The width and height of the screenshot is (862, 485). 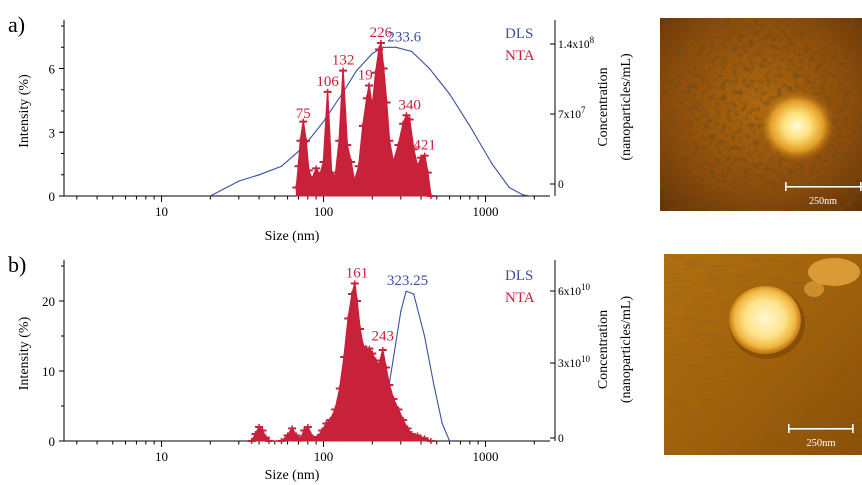 What do you see at coordinates (574, 290) in the screenshot?
I see `y-right-tick-label: 6x10¹⁰` at bounding box center [574, 290].